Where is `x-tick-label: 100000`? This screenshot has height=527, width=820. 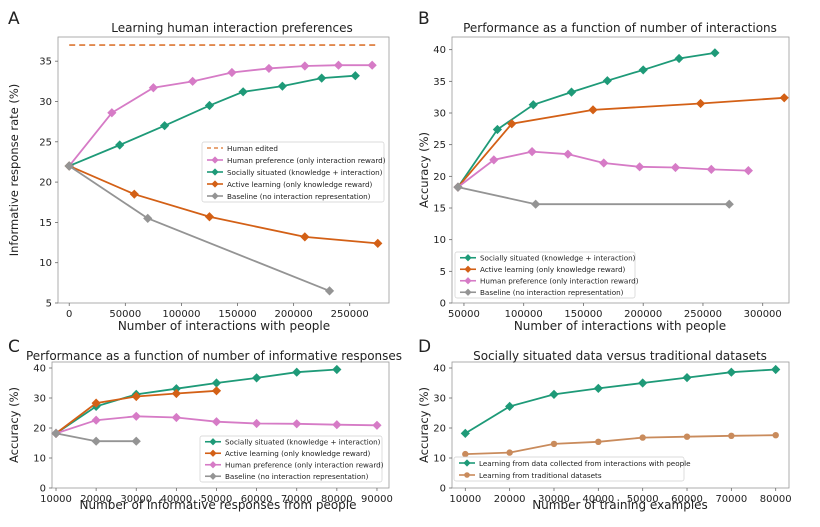 x-tick-label: 100000 is located at coordinates (524, 314).